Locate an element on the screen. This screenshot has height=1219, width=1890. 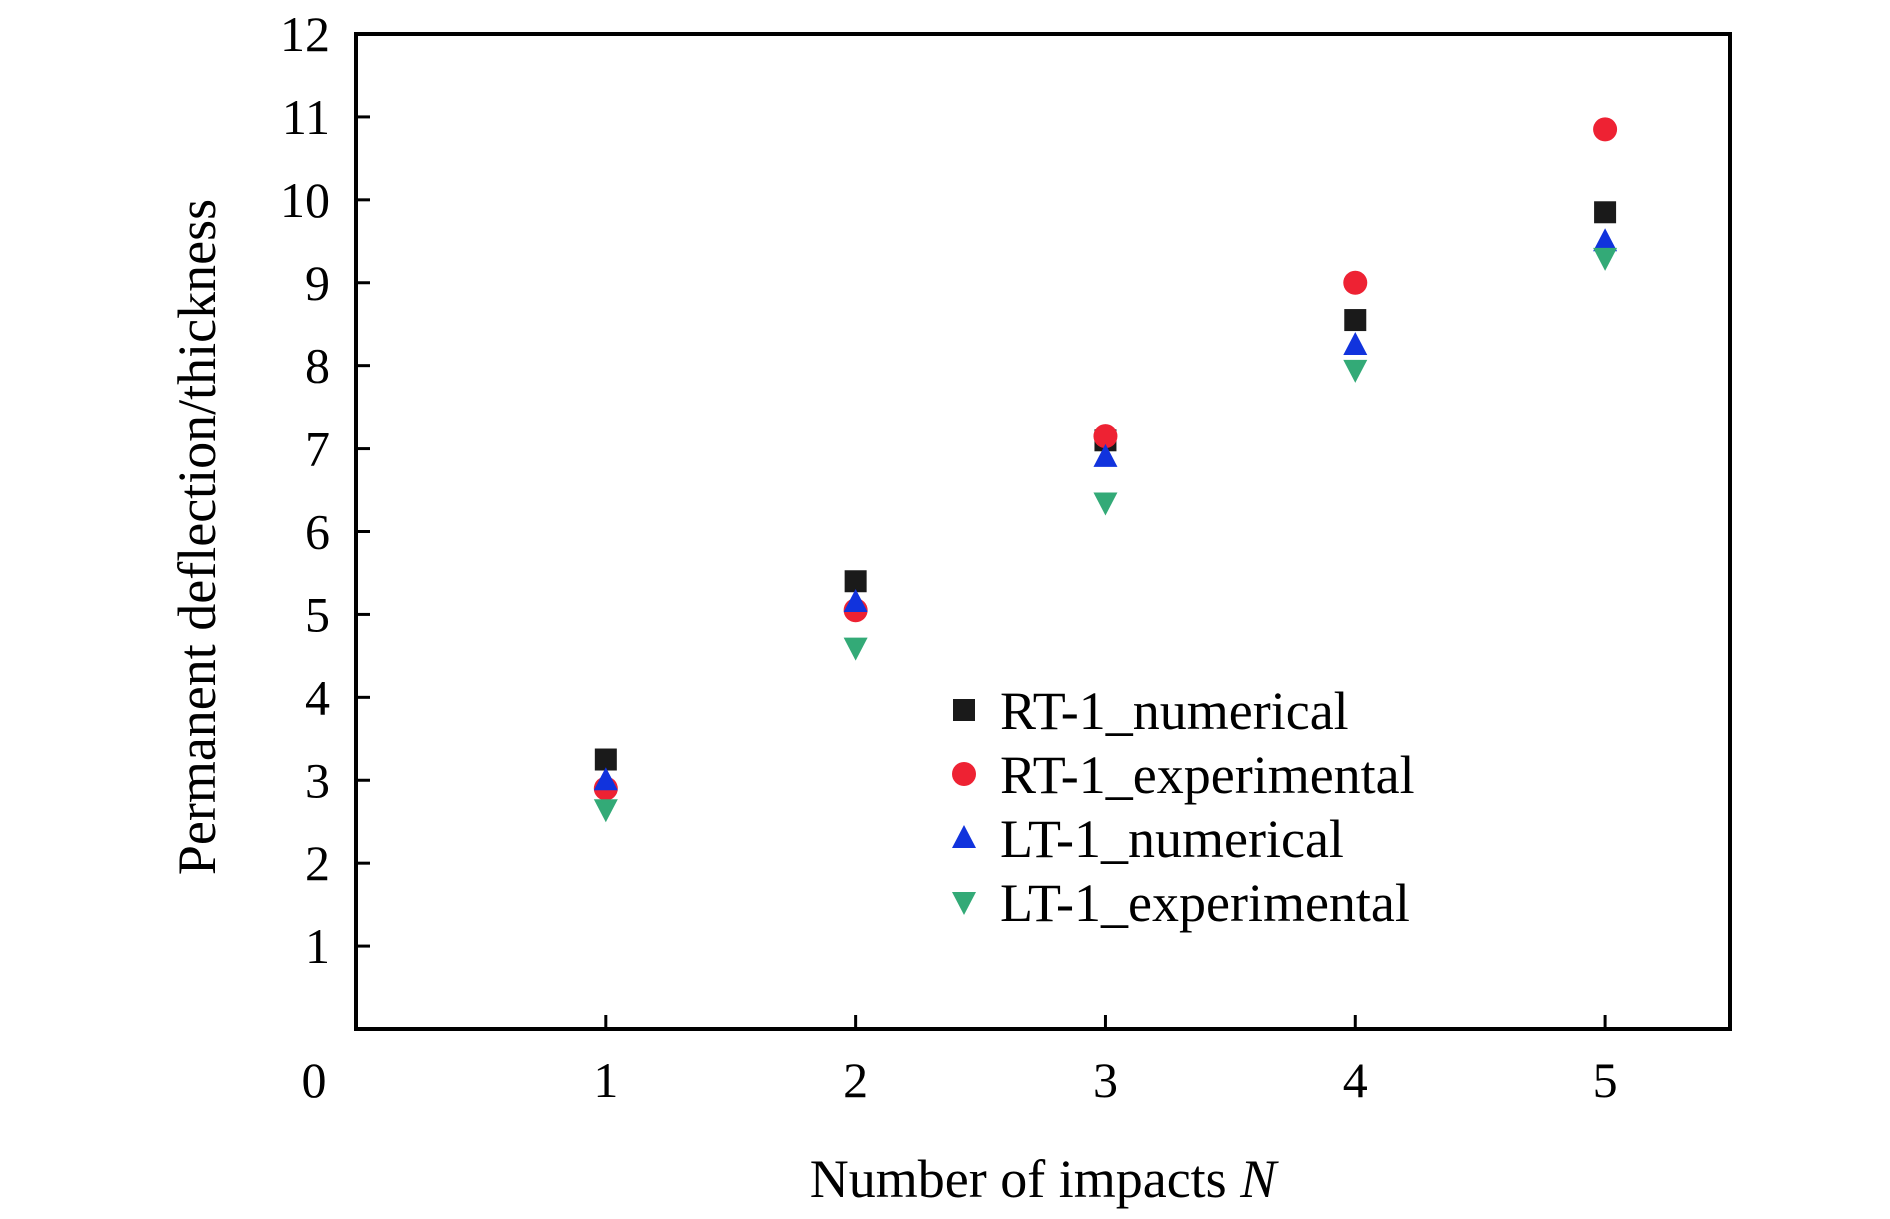
x-axis-title-variable: N is located at coordinates (1259, 1179).